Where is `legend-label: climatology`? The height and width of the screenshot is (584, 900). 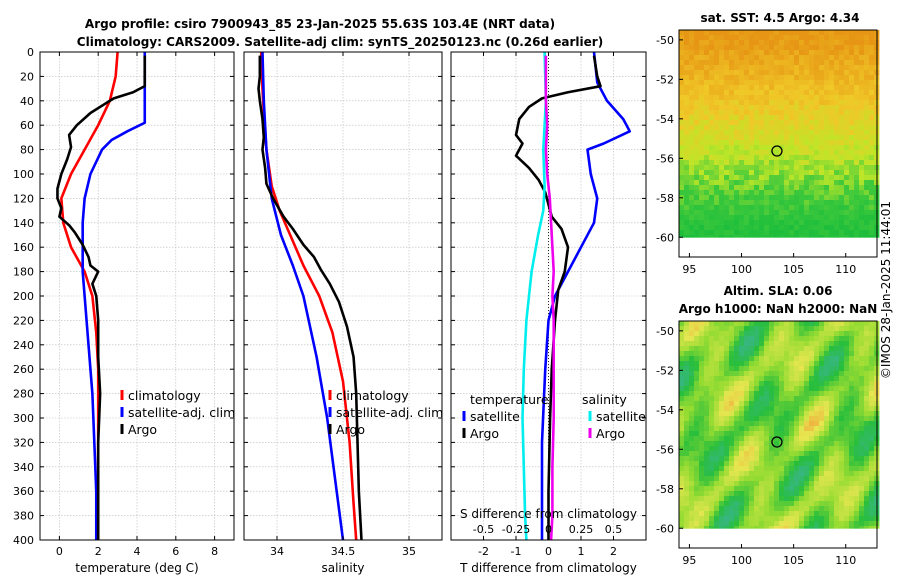 legend-label: climatology is located at coordinates (164, 395).